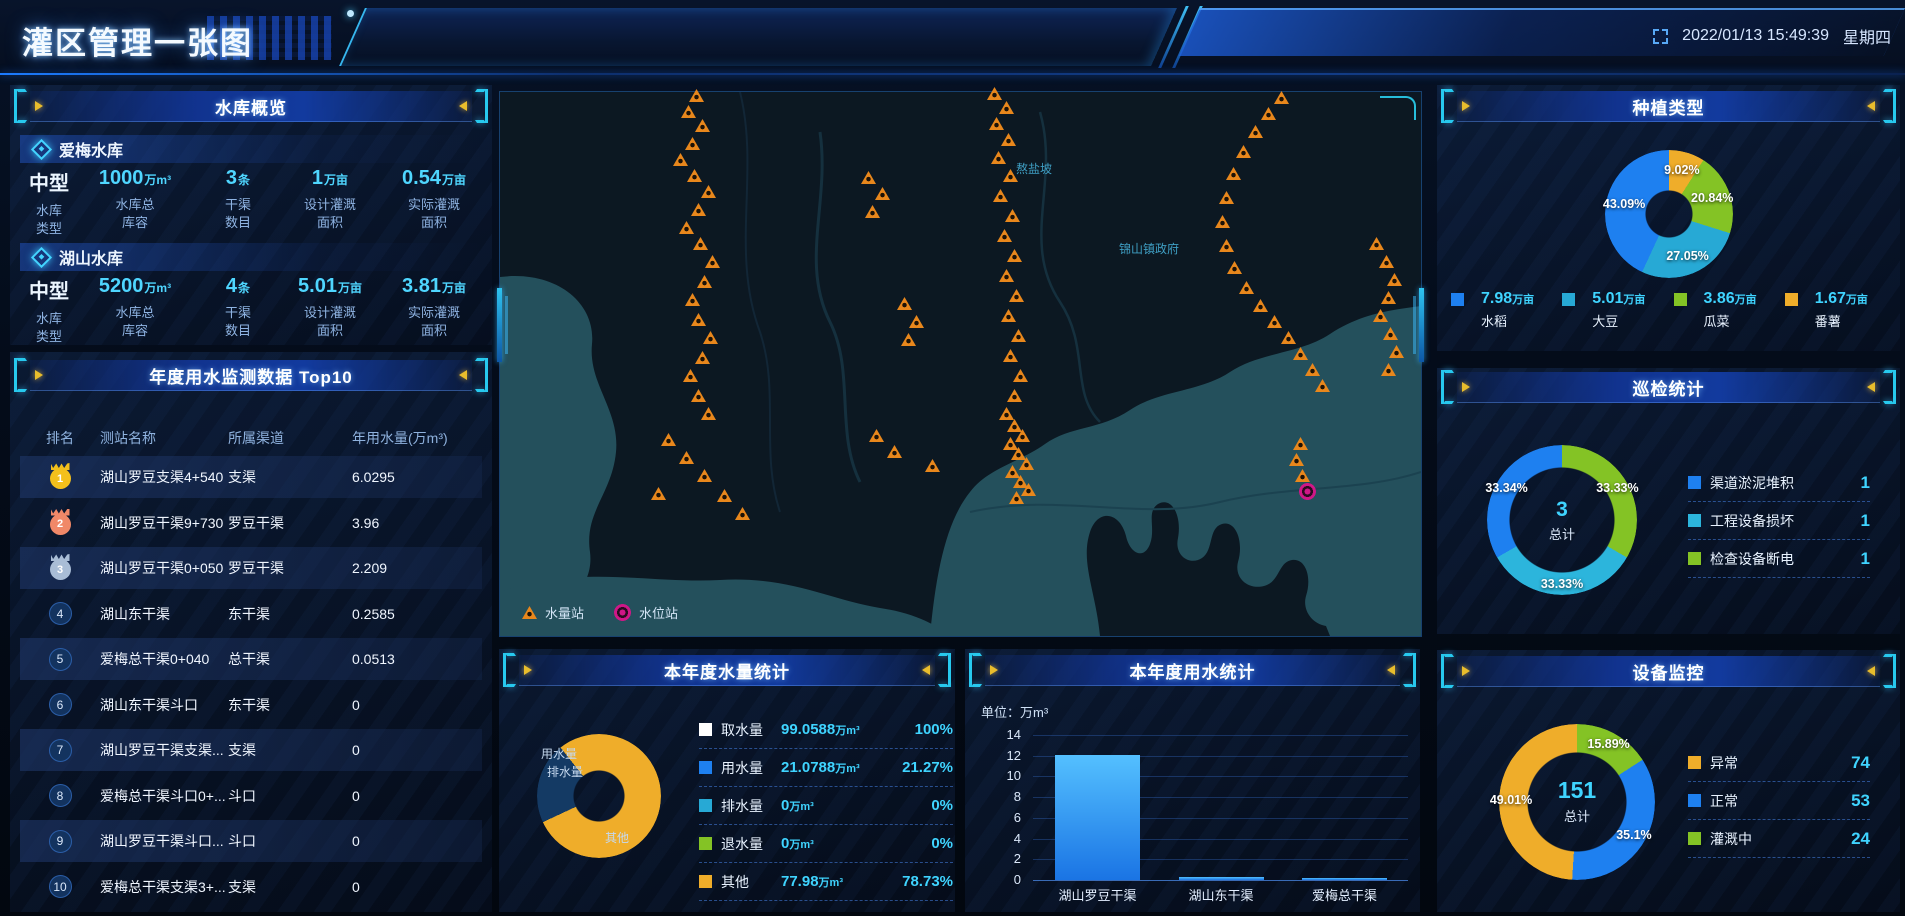 The width and height of the screenshot is (1905, 916). Describe the element at coordinates (1856, 300) in the screenshot. I see `legend-unit: 万亩` at that location.